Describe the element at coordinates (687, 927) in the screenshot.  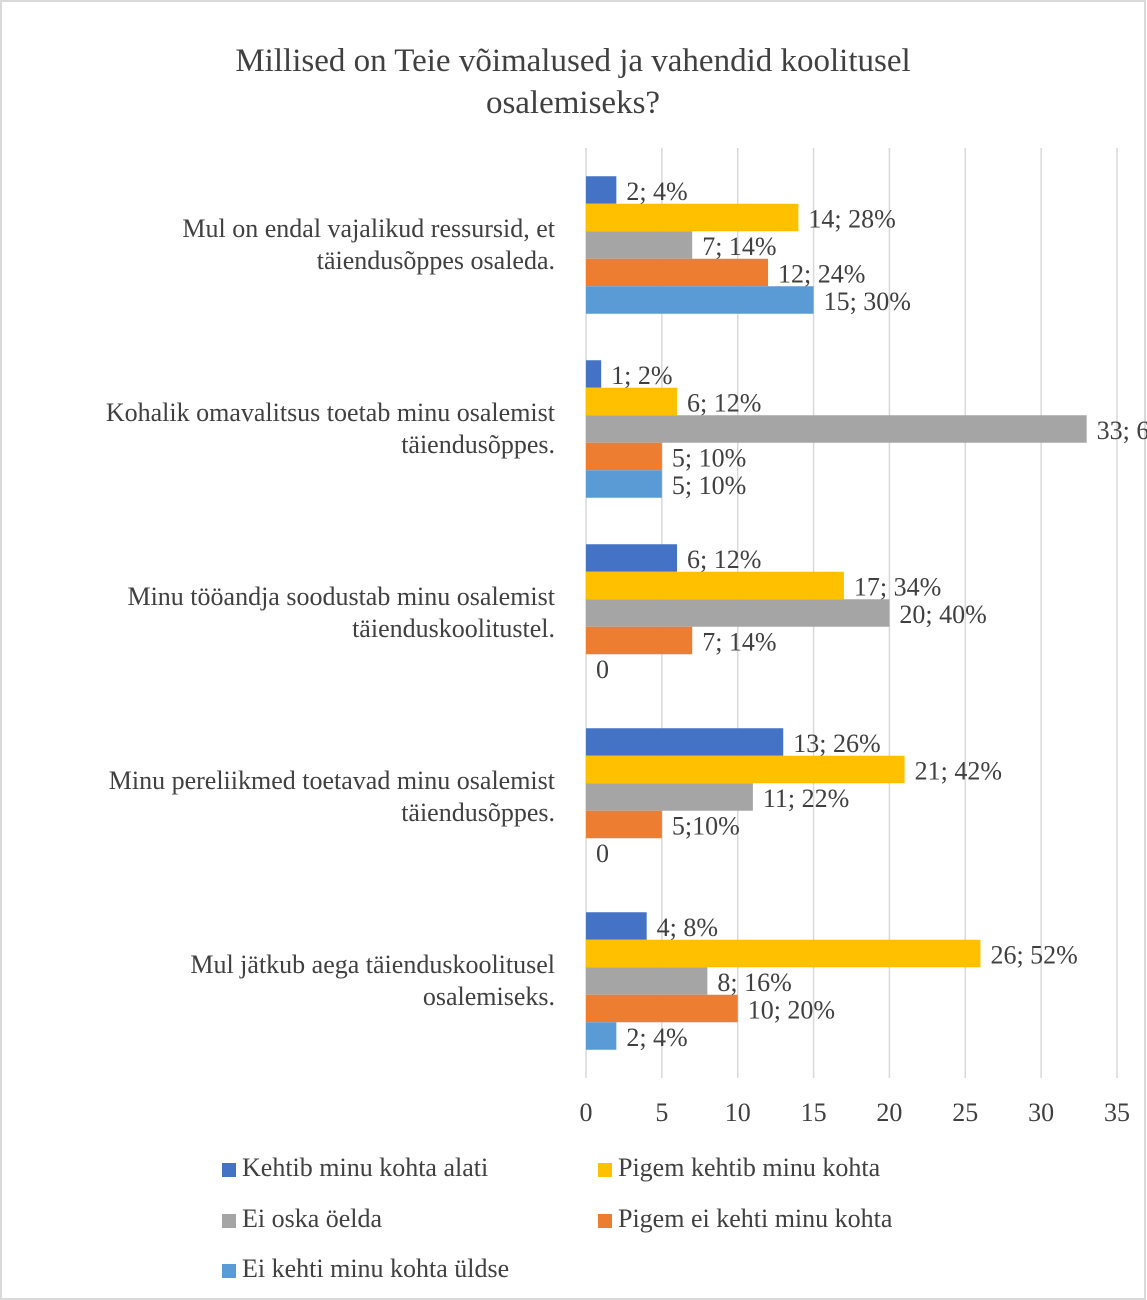
I see `data-label: 4; 8%` at that location.